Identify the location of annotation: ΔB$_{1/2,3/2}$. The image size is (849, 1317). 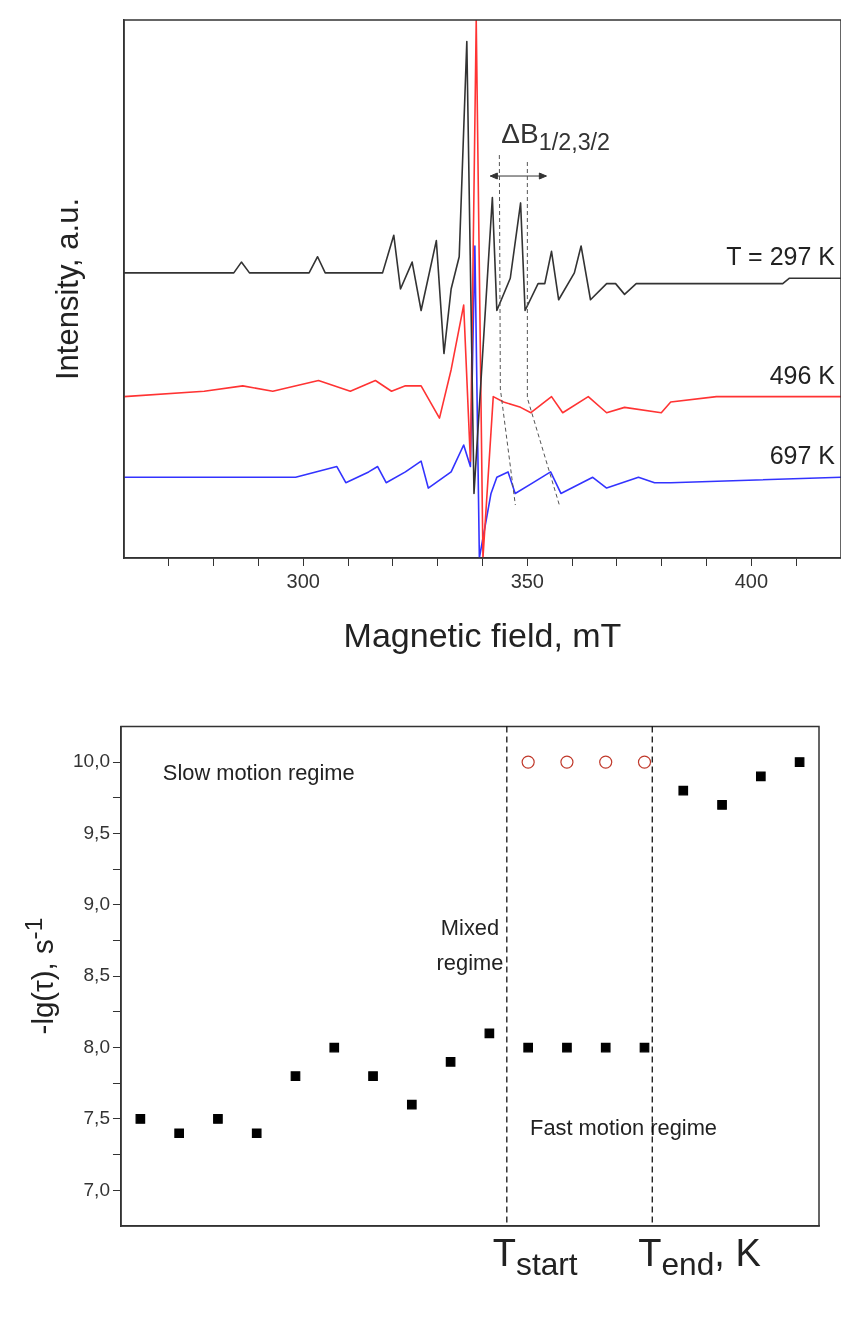
(556, 137).